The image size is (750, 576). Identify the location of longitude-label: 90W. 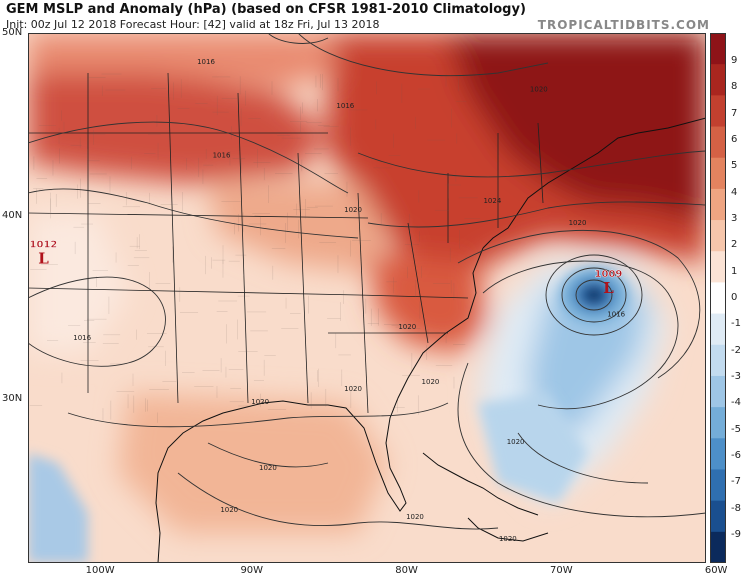
(252, 570).